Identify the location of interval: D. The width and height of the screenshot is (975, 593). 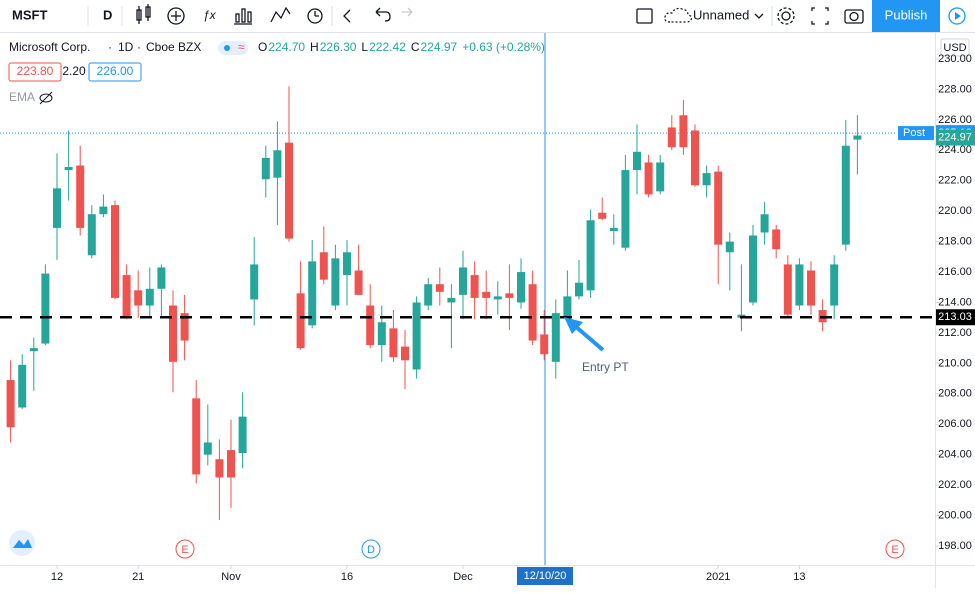
(107, 14).